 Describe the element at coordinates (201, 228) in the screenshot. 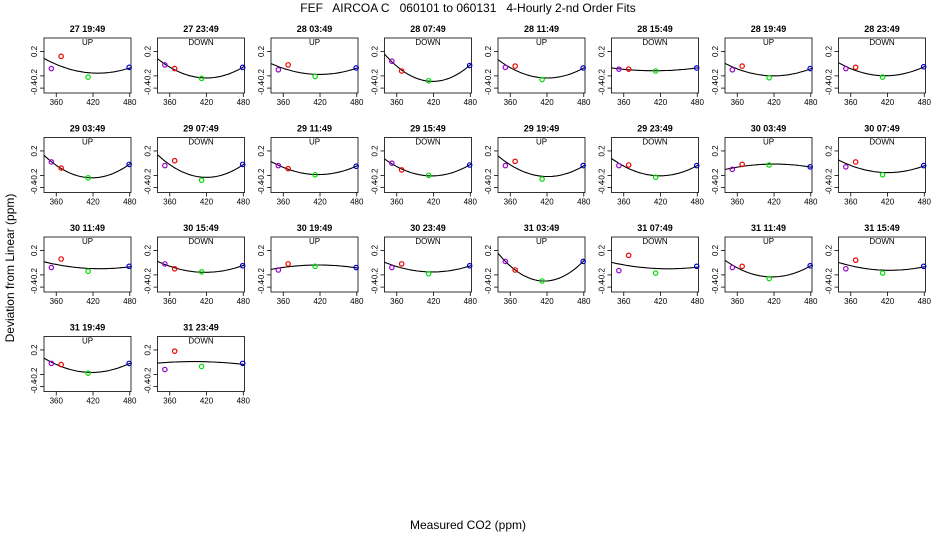

I see `panel-title: 30 15:49` at that location.